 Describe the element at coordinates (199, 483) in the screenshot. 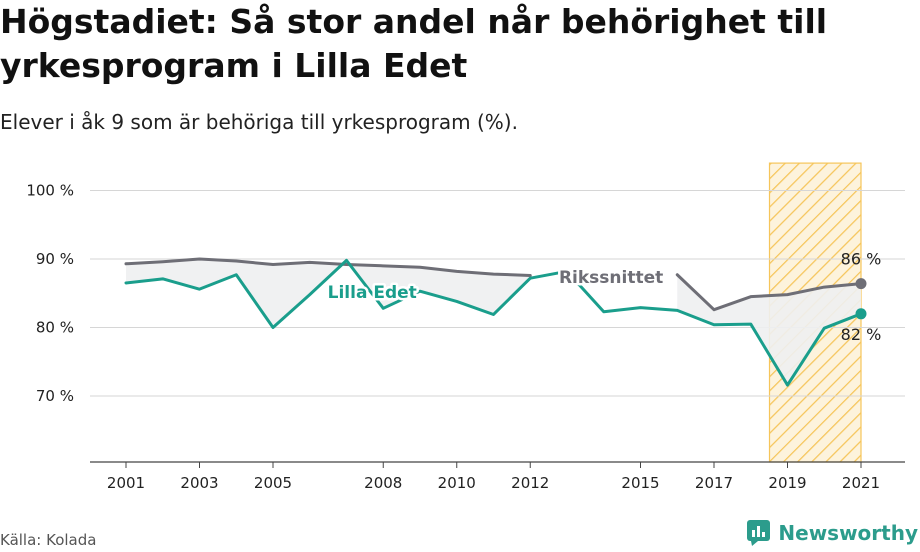

I see `x-tick-label: 2003` at that location.